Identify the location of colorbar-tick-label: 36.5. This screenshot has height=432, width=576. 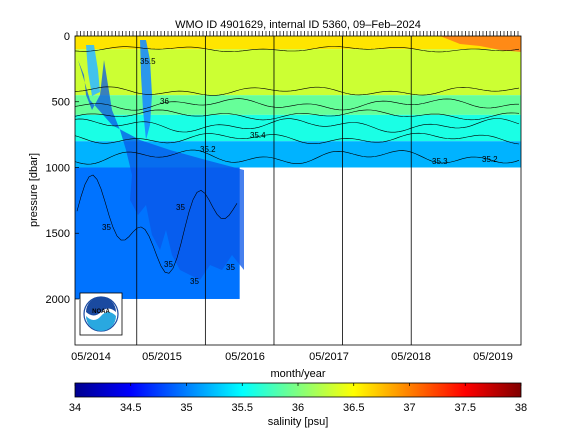
(353, 408).